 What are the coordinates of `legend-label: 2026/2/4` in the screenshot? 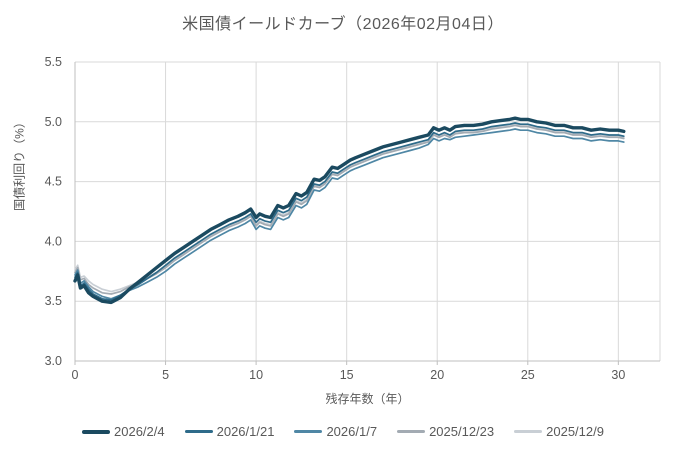 It's located at (139, 431).